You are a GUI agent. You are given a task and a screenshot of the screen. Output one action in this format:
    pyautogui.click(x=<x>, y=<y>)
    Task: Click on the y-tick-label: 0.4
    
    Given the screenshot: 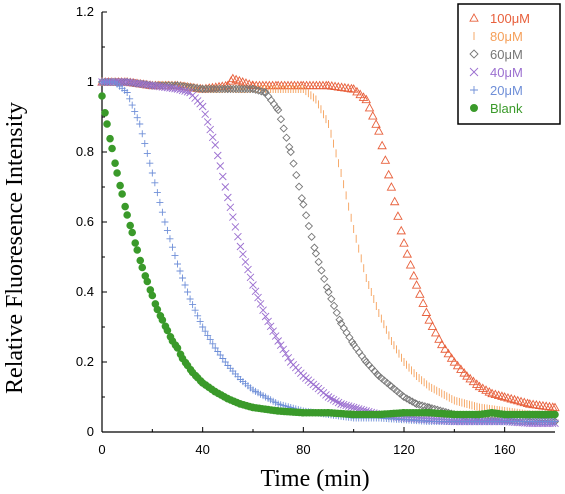 What is the action you would take?
    pyautogui.click(x=85, y=291)
    